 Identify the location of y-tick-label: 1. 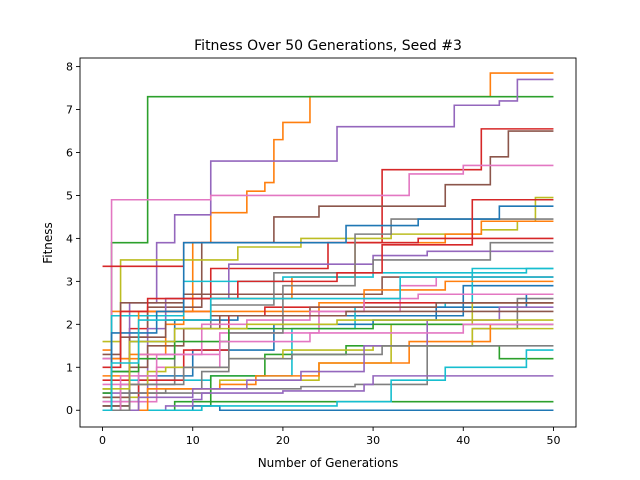
(69, 367).